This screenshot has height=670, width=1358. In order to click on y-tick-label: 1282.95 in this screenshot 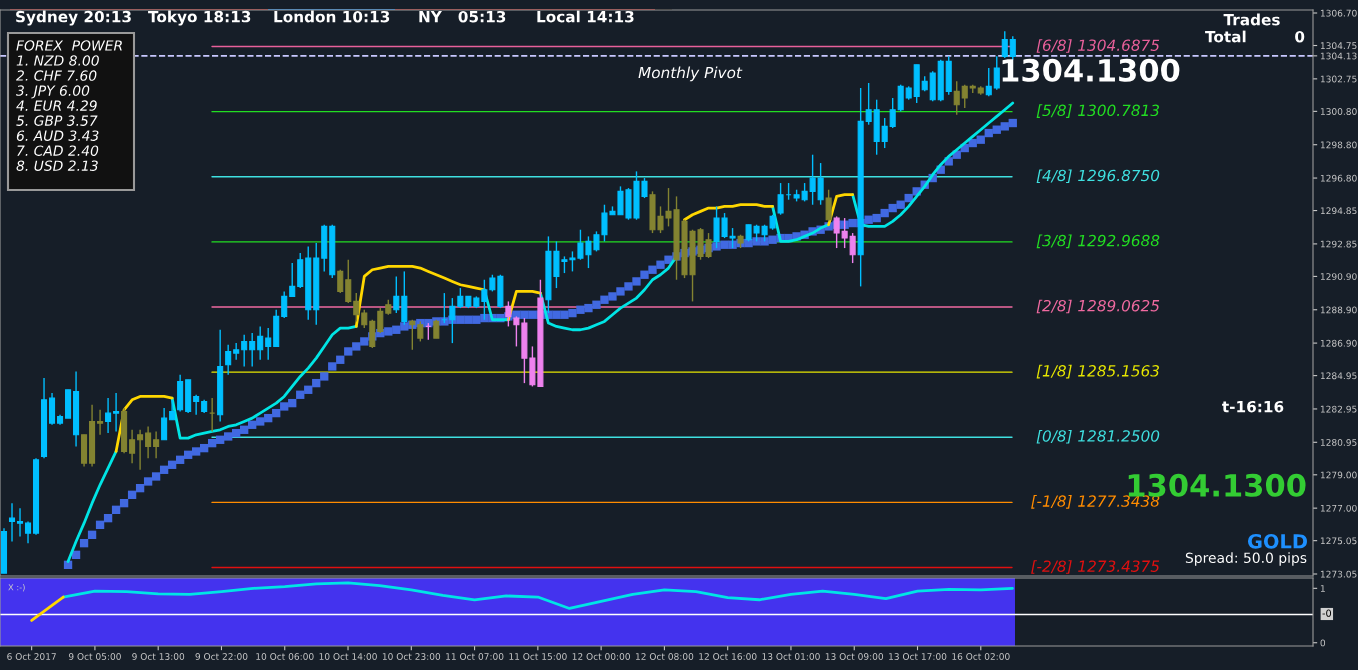, I will do `click(1338, 409)`.